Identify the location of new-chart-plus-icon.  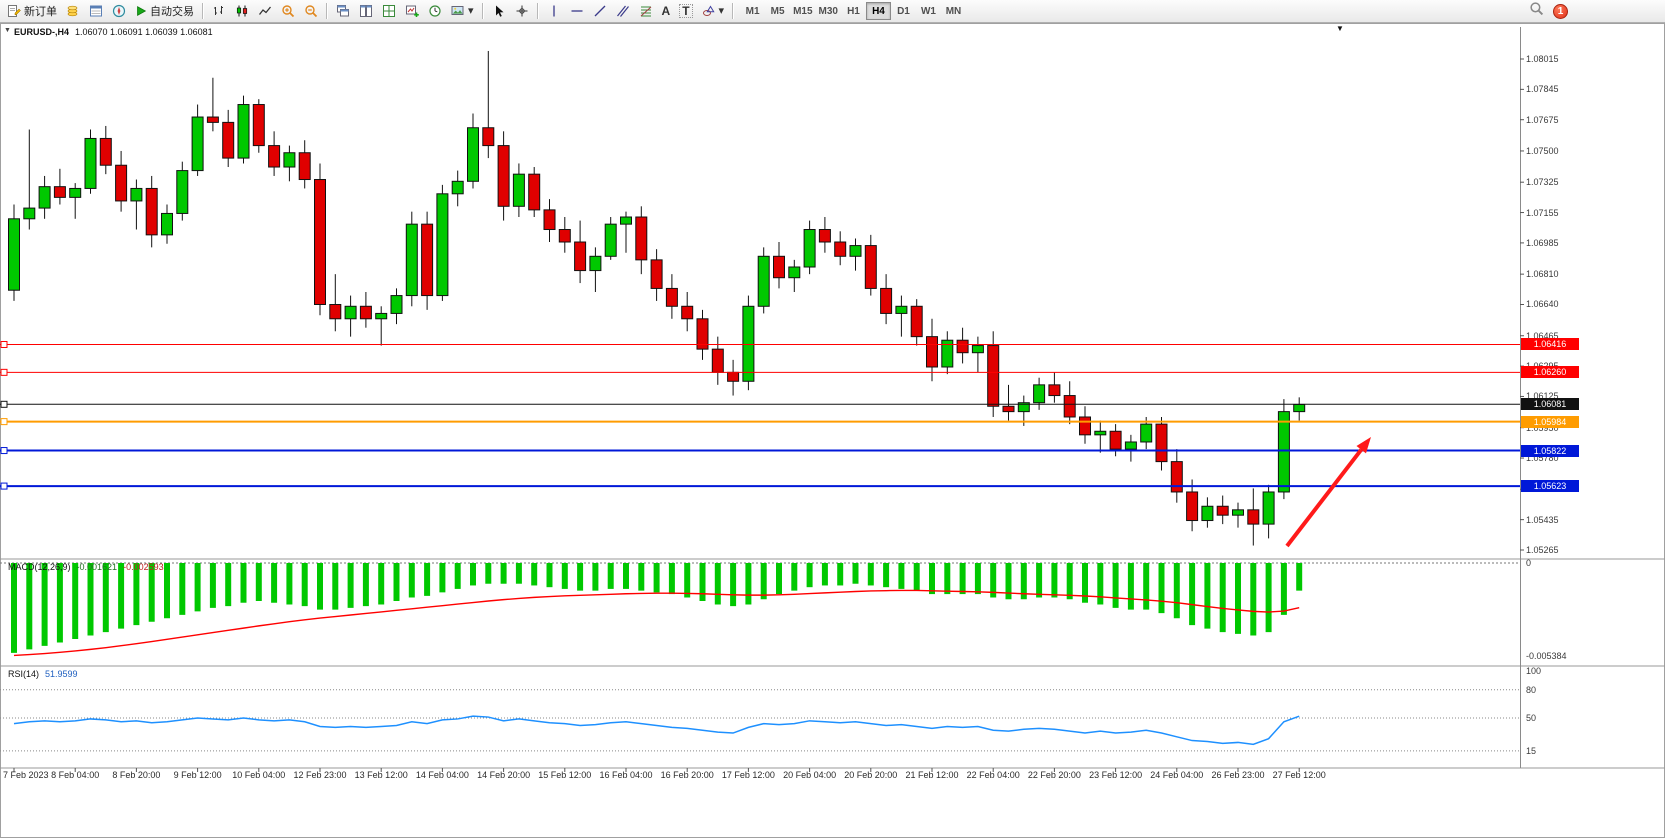
(412, 11).